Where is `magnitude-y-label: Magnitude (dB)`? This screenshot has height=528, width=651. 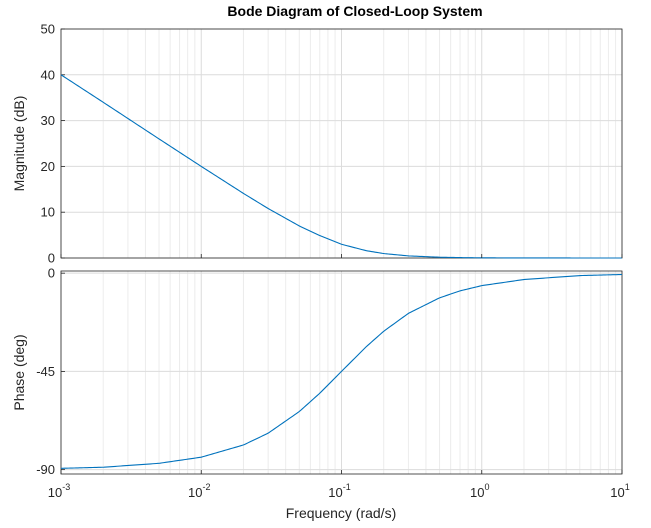
magnitude-y-label: Magnitude (dB) is located at coordinates (19, 144).